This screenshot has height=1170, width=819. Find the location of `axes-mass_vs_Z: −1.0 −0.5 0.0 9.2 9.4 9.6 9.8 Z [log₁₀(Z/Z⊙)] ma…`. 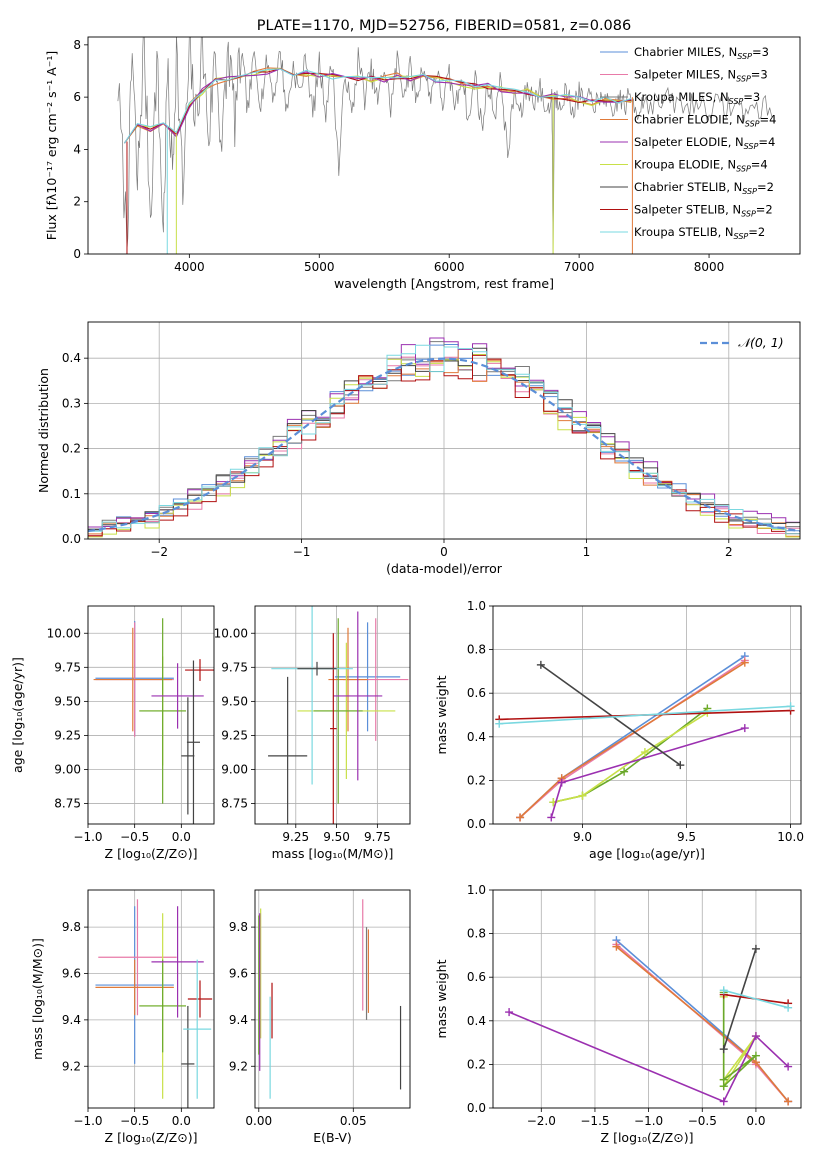

axes-mass_vs_Z: −1.0 −0.5 0.0 9.2 9.4 9.6 9.8 Z [log₁₀(Z/Z⊙)] ma… is located at coordinates (122, 1017).